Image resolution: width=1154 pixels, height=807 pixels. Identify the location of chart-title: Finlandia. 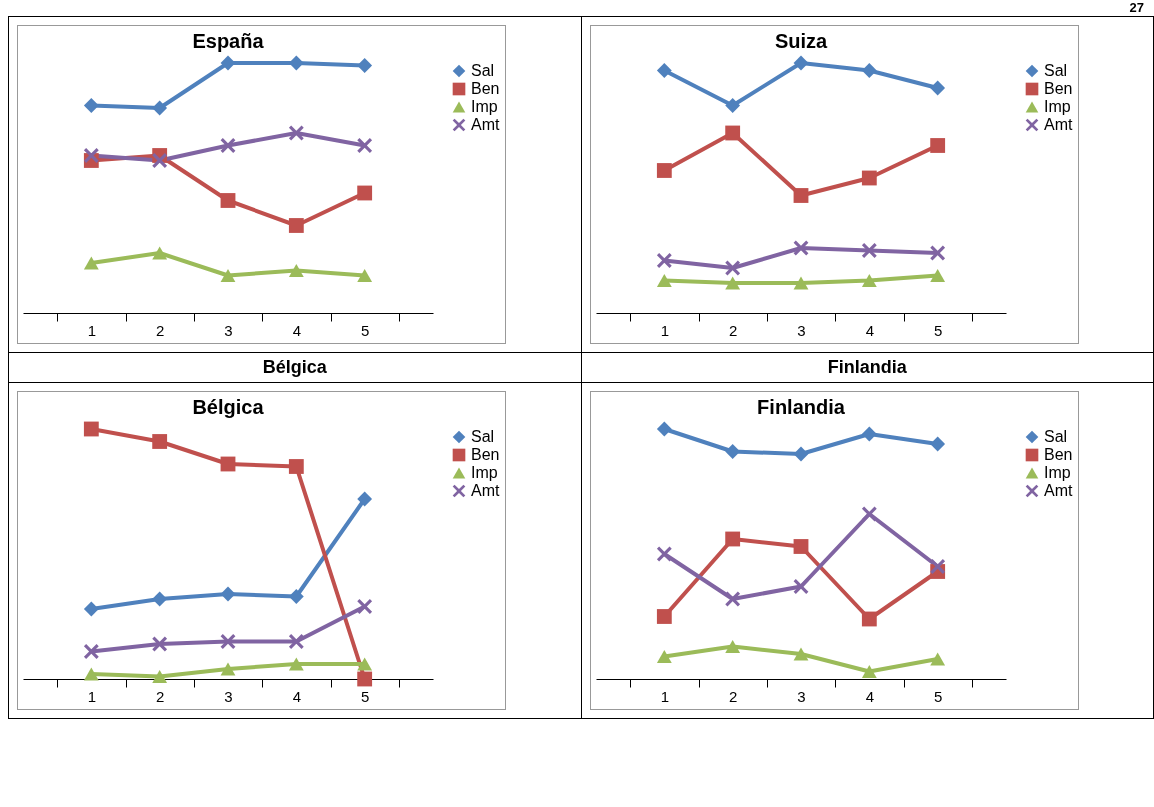
(801, 406).